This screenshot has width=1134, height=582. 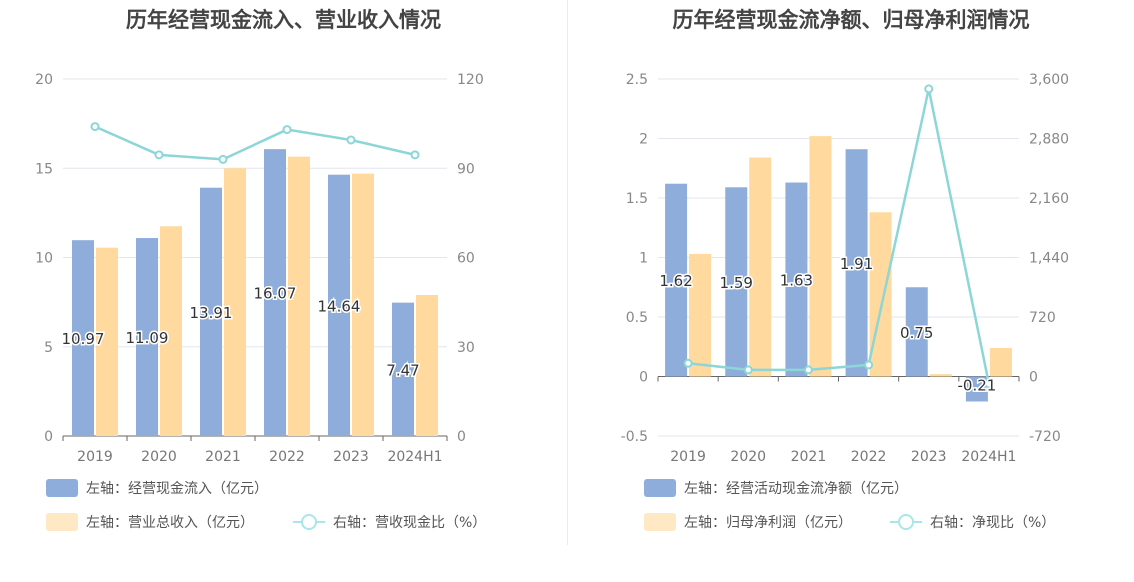 I want to click on legend-item-bar-1: 左轴：经营活动现金流净额（亿元）, so click(x=776, y=488).